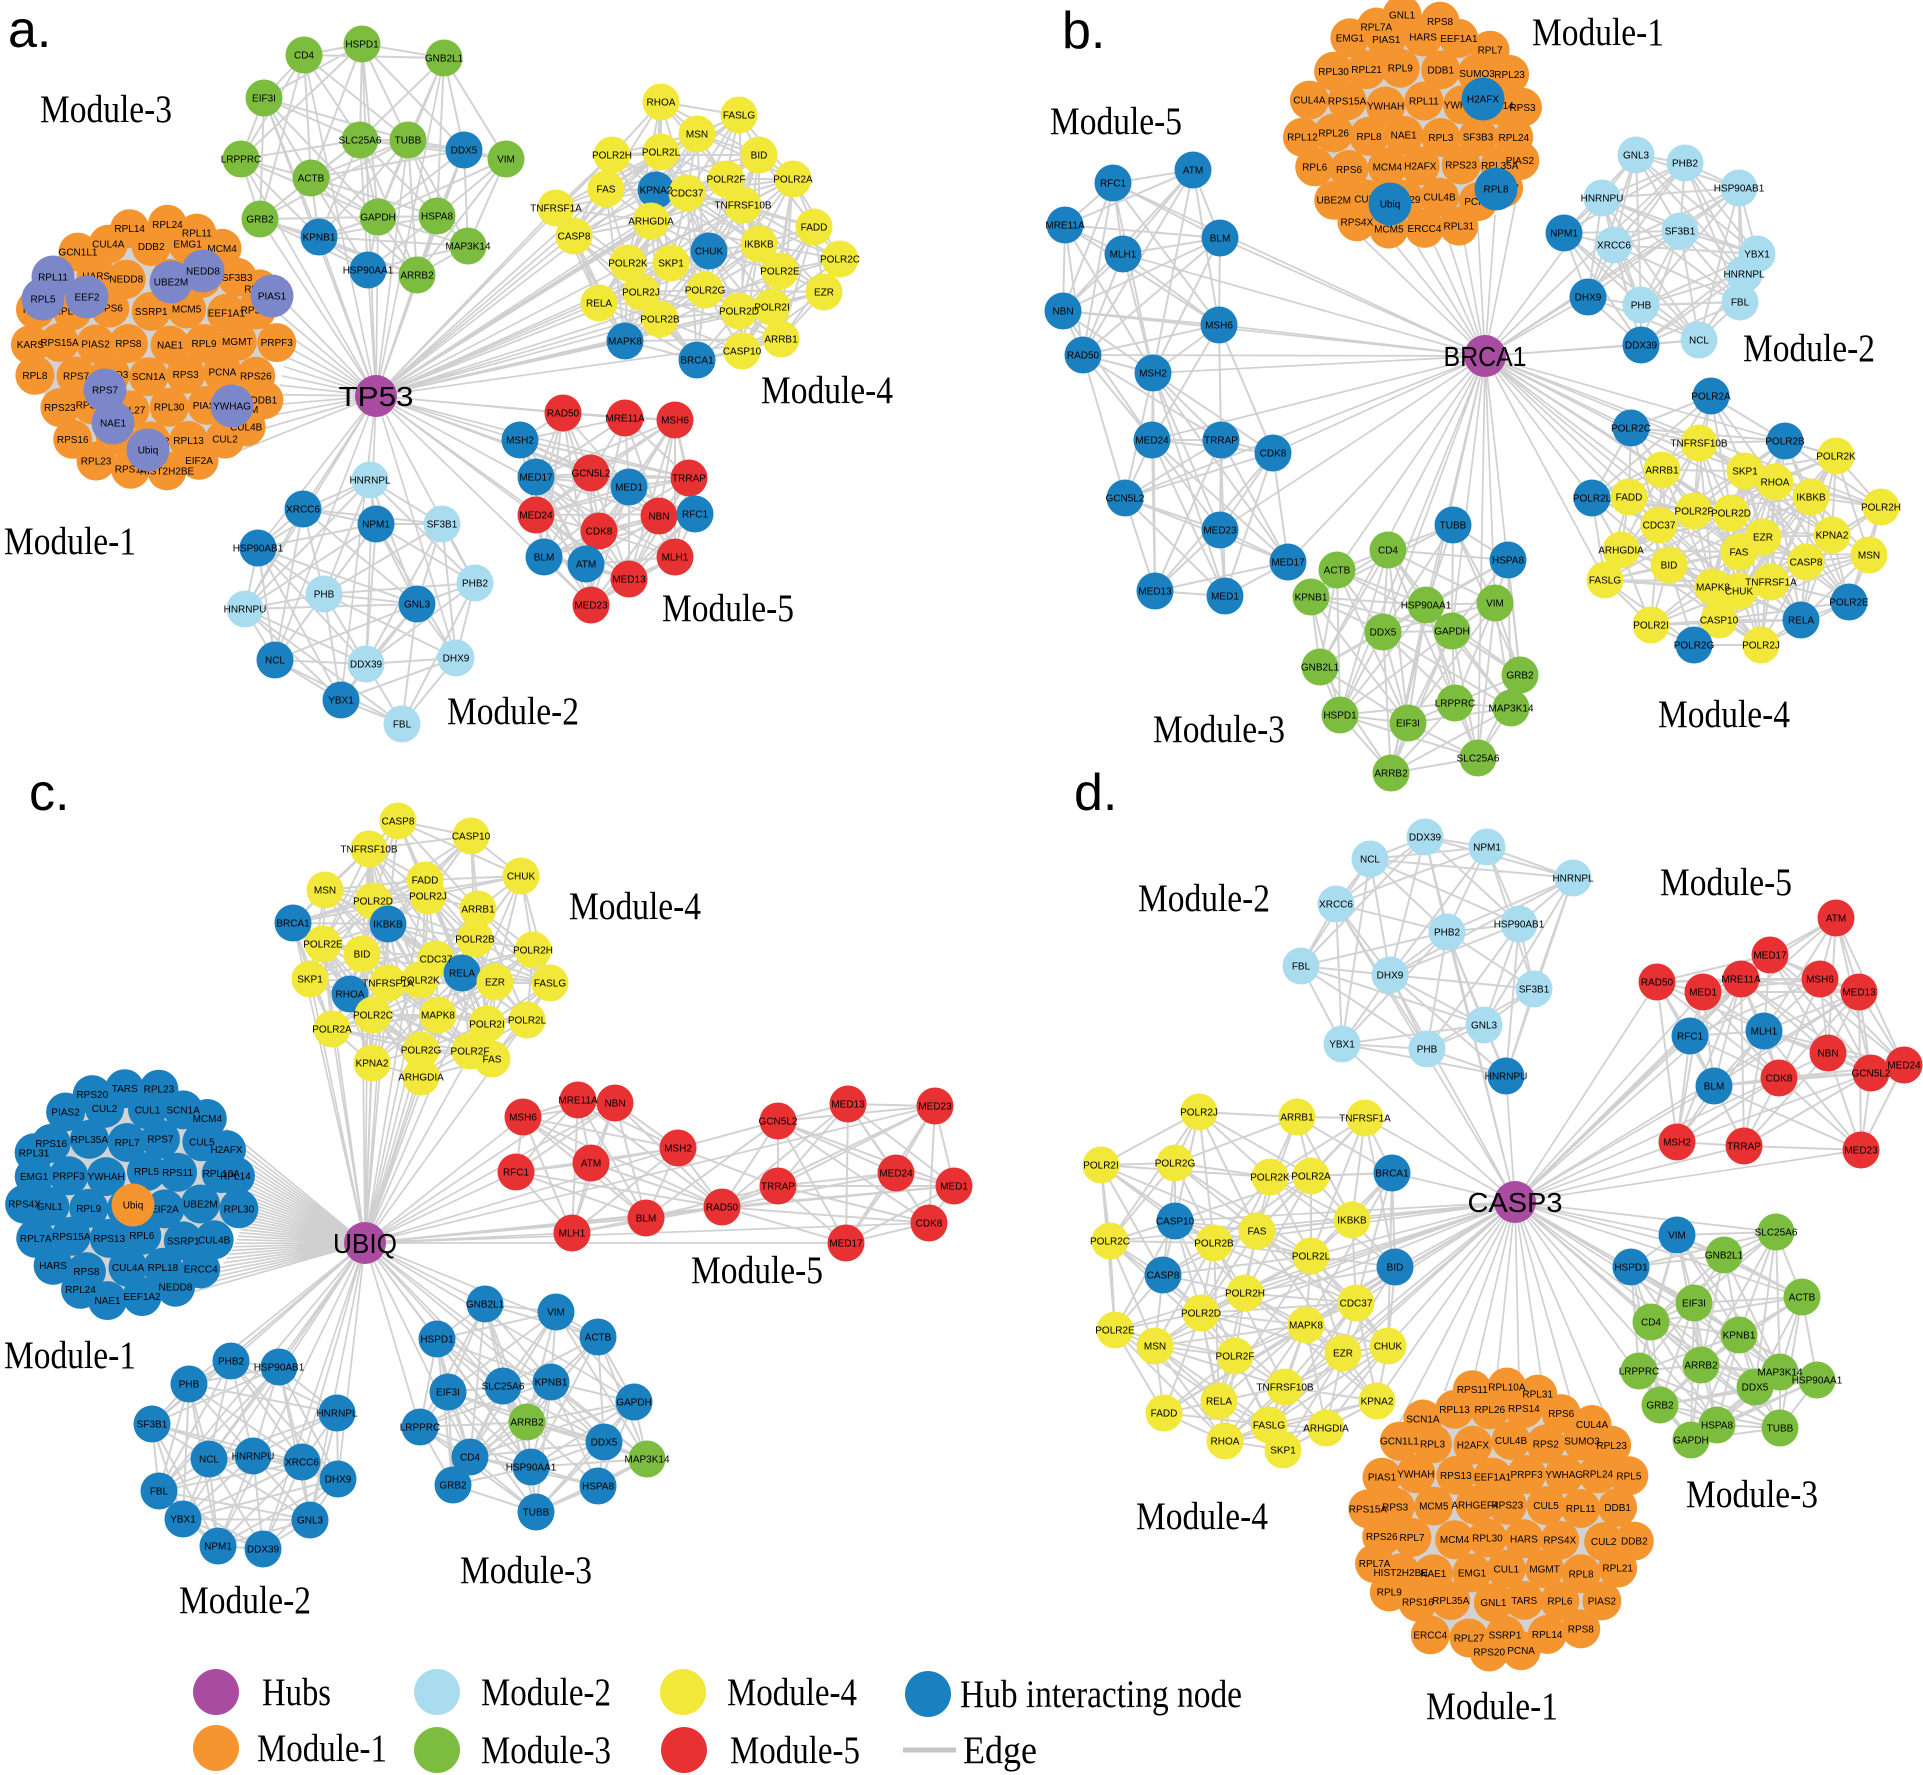 This screenshot has width=1923, height=1775. What do you see at coordinates (1739, 189) in the screenshot?
I see `svg-text: HSP90AB1` at bounding box center [1739, 189].